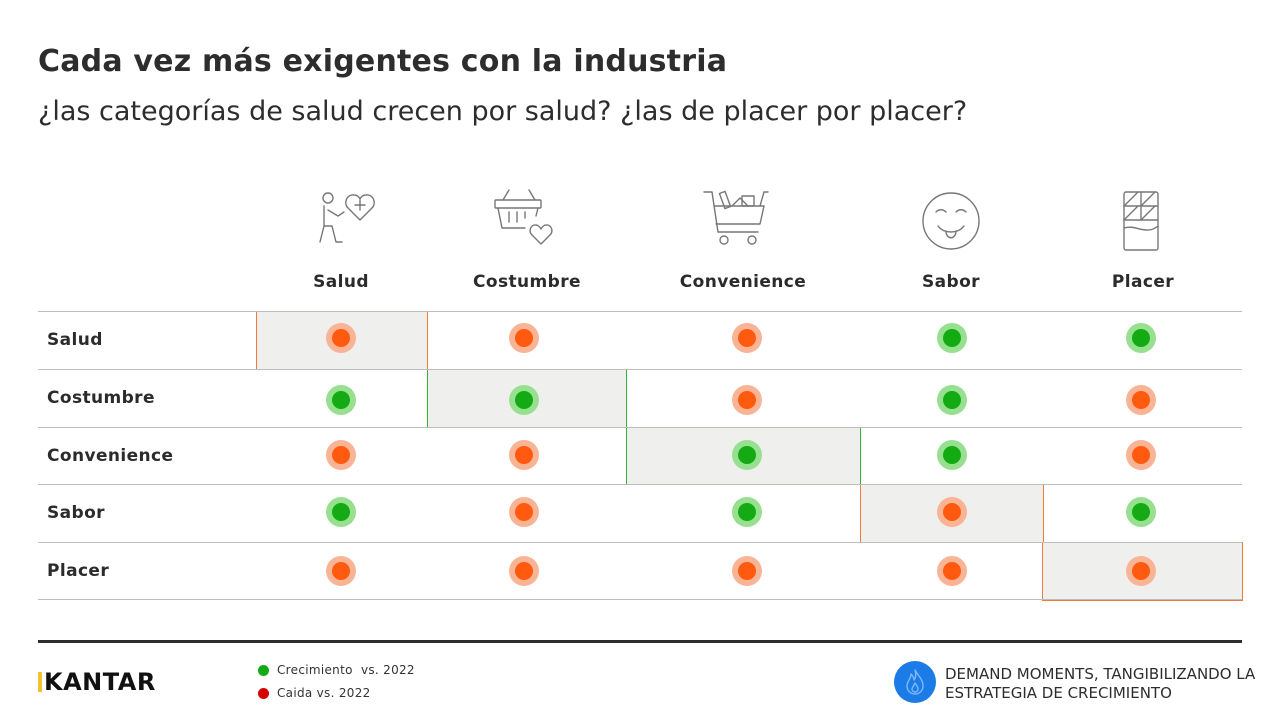 The image size is (1280, 720). Describe the element at coordinates (952, 571) in the screenshot. I see `status-dot-down-r4-c3` at that location.